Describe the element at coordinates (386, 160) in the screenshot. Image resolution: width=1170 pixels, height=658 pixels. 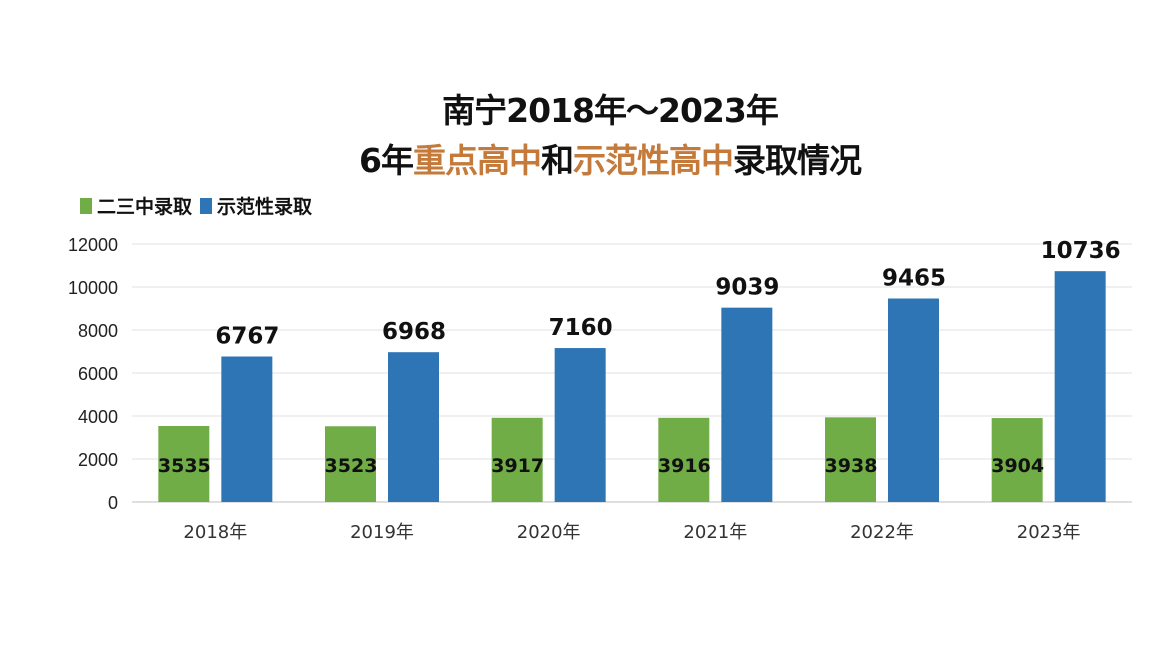
I see `title-part: 6年` at that location.